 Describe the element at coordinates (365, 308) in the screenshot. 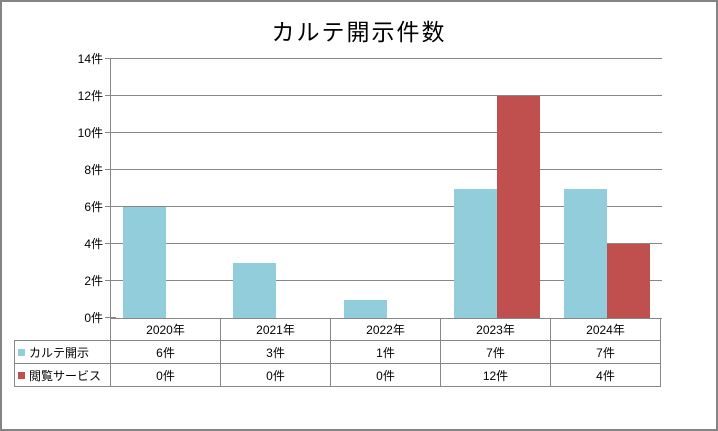

I see `bar-カルテ開示-2022年` at that location.